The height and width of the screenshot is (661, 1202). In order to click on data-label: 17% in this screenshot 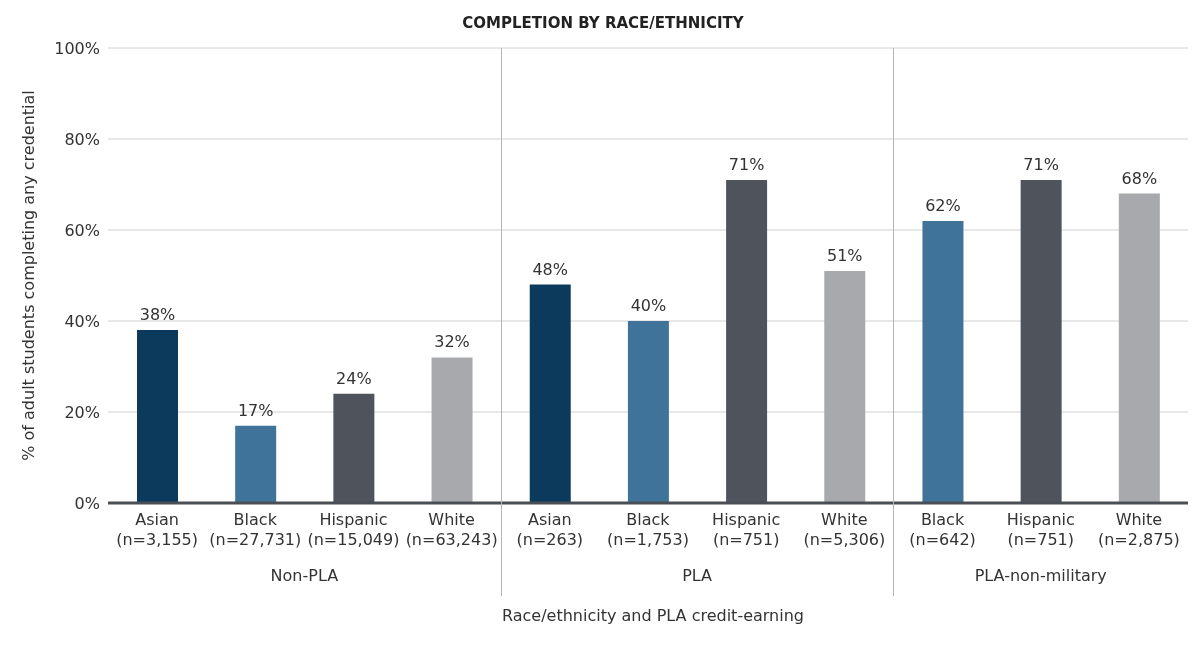, I will do `click(255, 410)`.